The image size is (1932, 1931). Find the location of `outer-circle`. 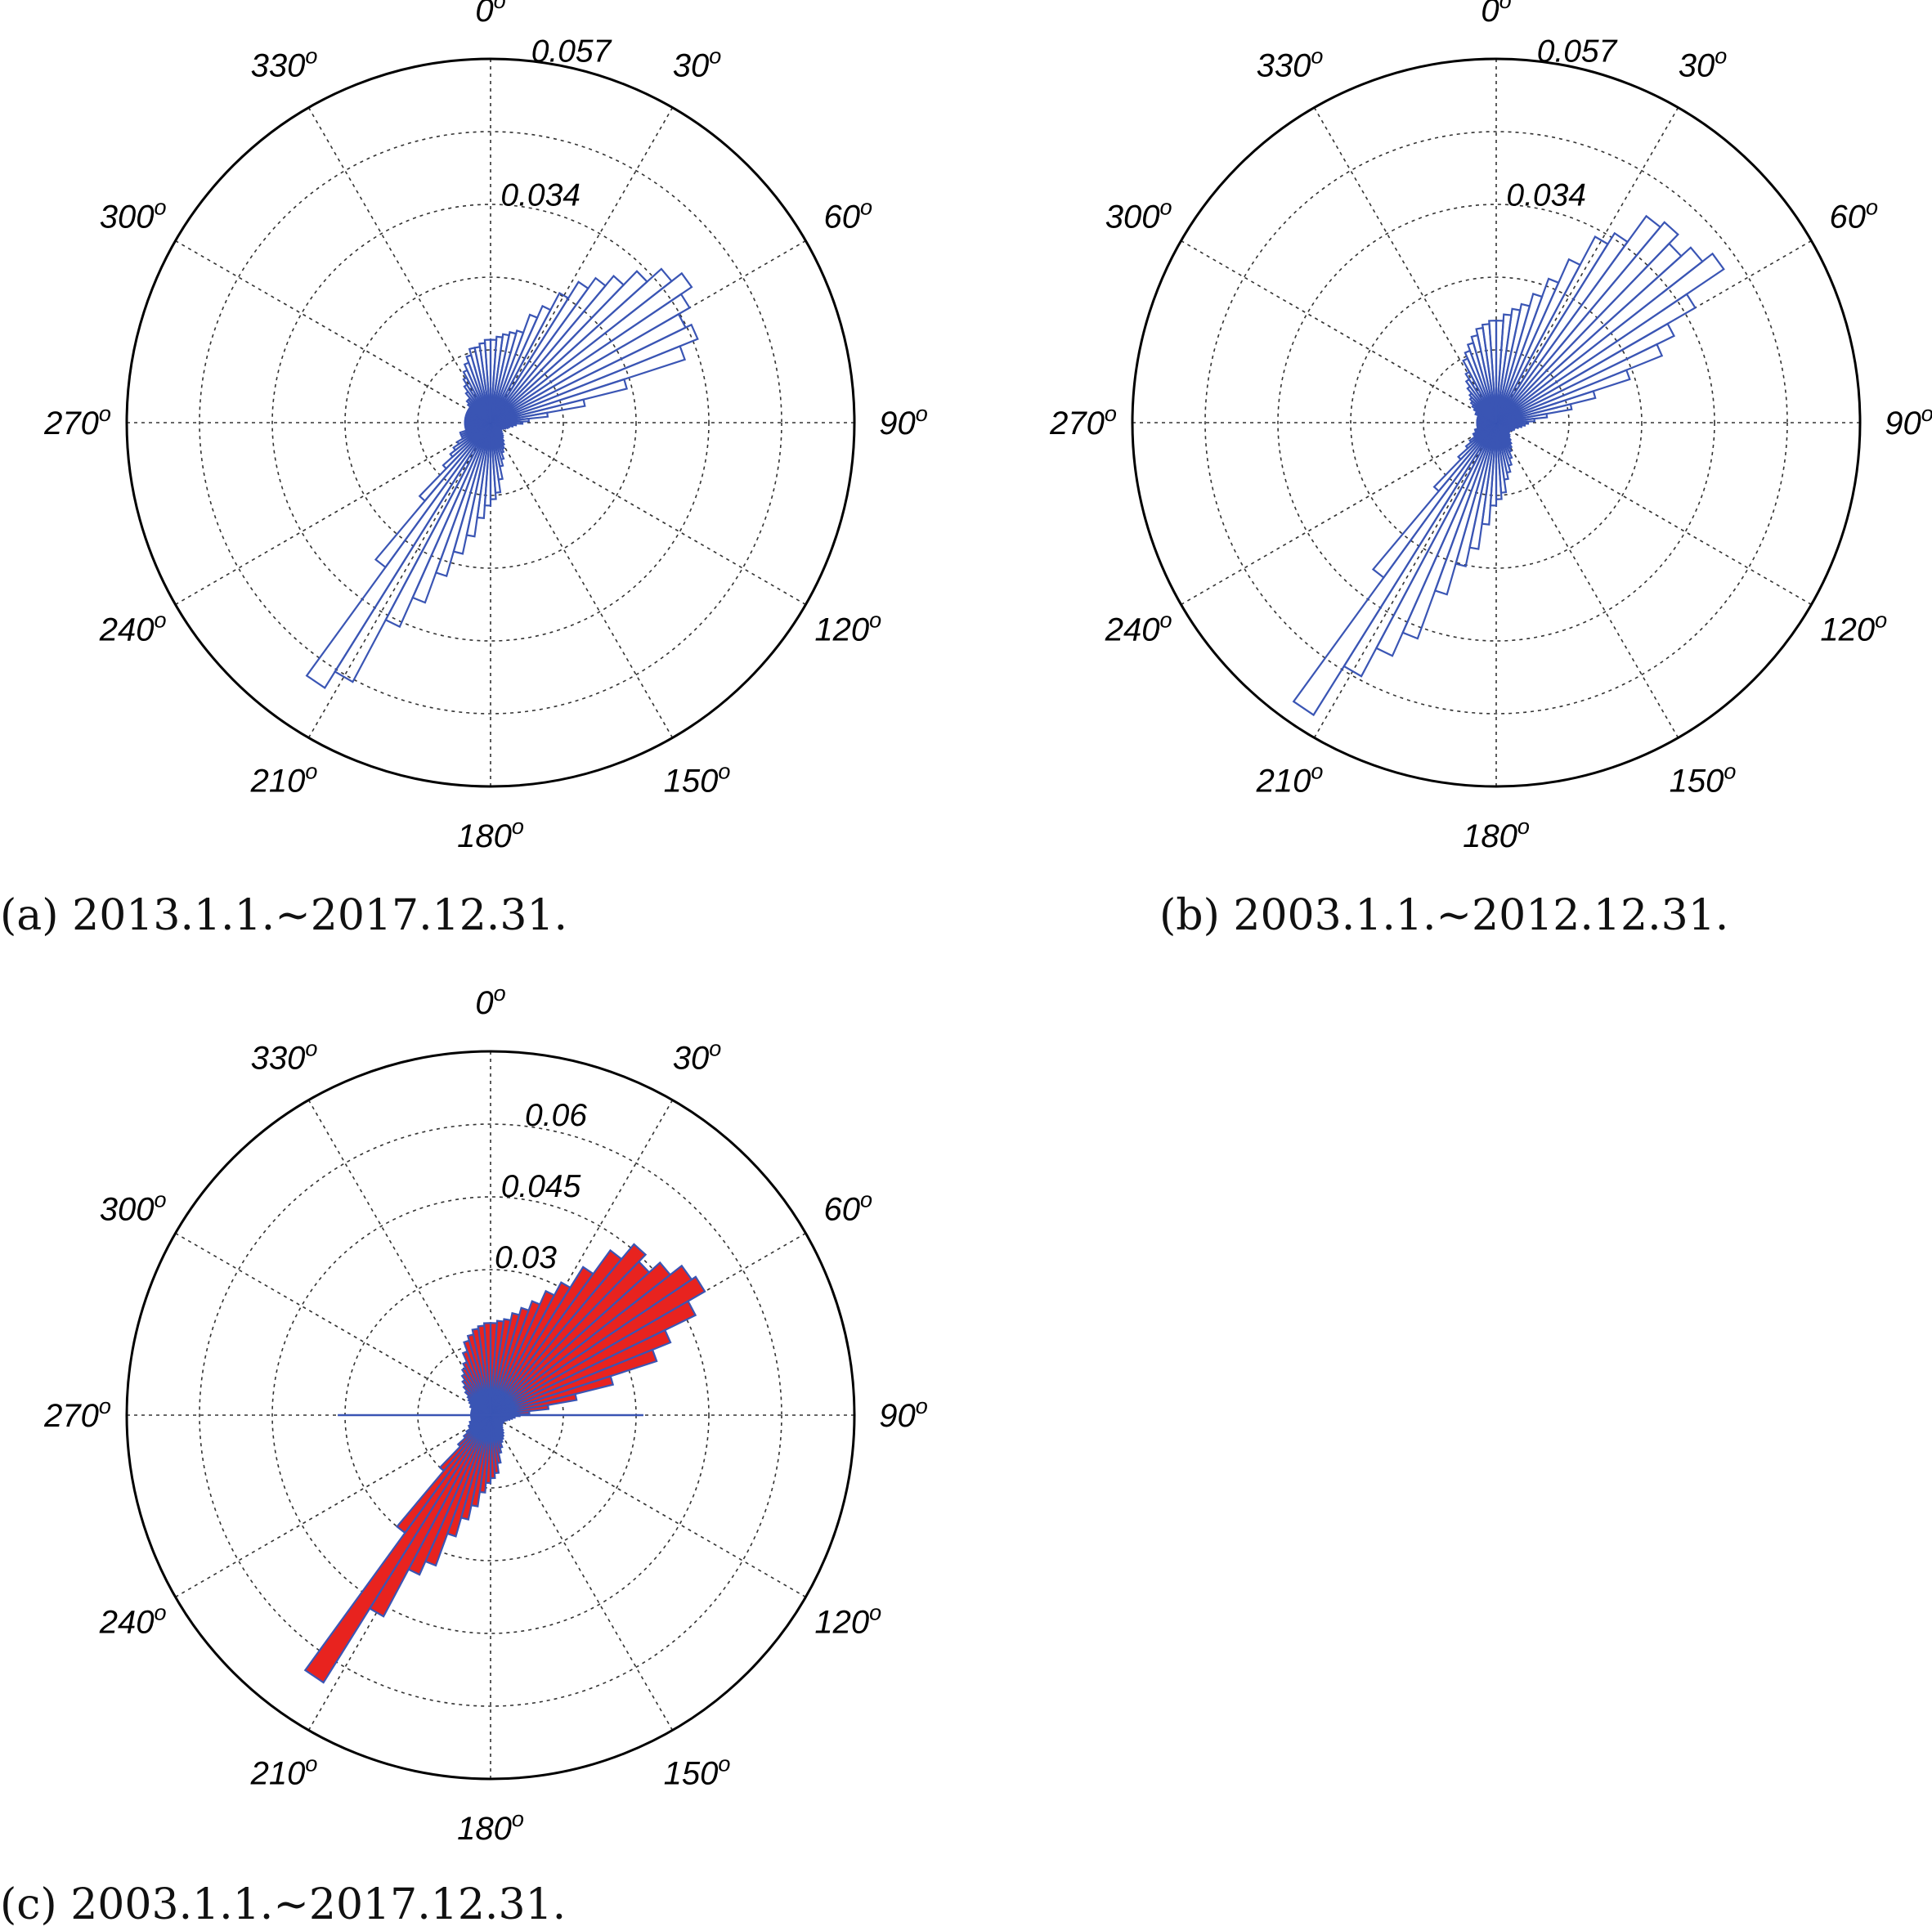

outer-circle is located at coordinates (490, 1415).